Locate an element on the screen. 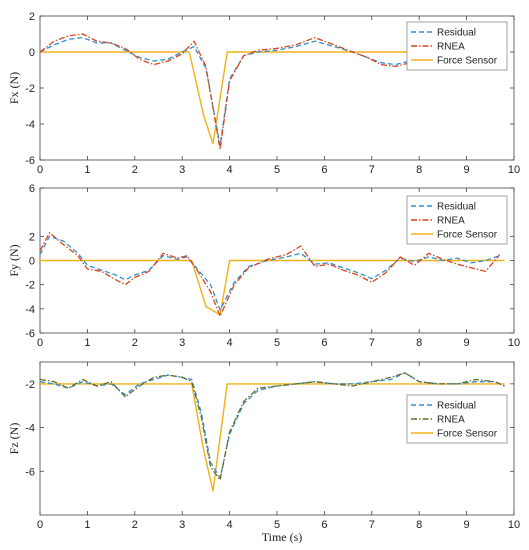  y-axis-label: Fy (N) is located at coordinates (14, 260).